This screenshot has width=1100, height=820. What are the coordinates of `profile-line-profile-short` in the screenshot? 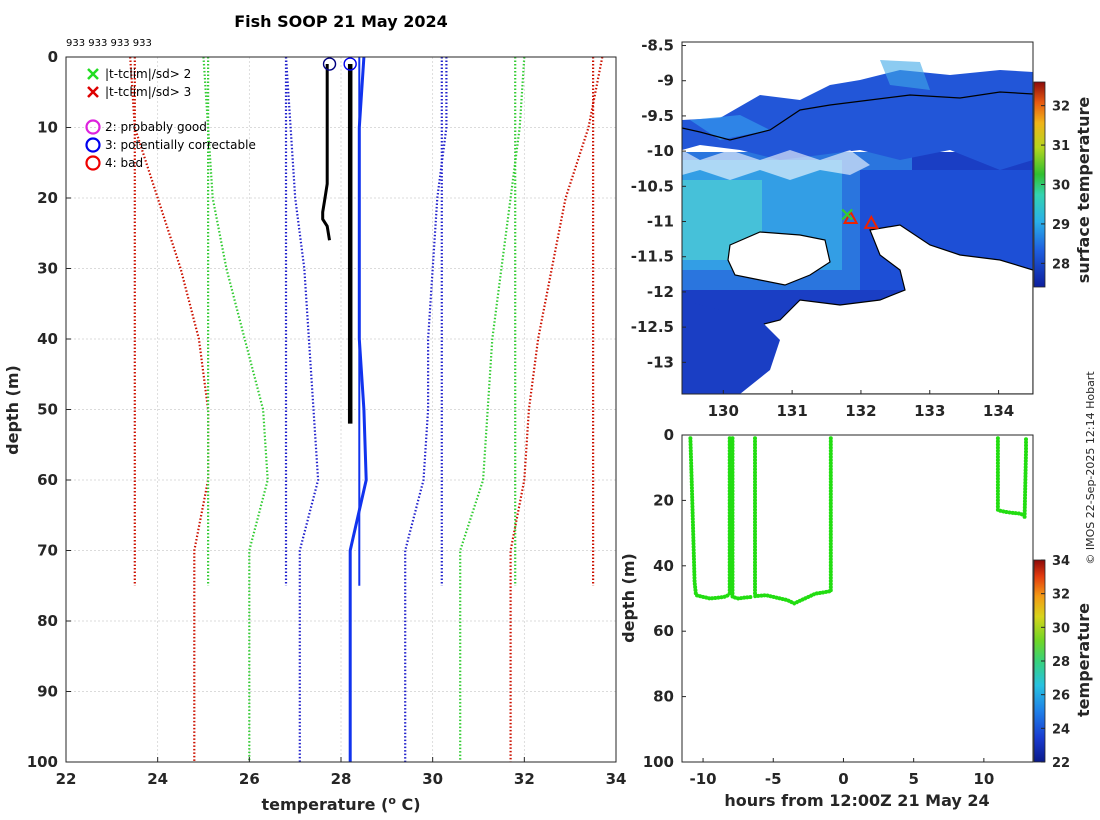 It's located at (326, 152).